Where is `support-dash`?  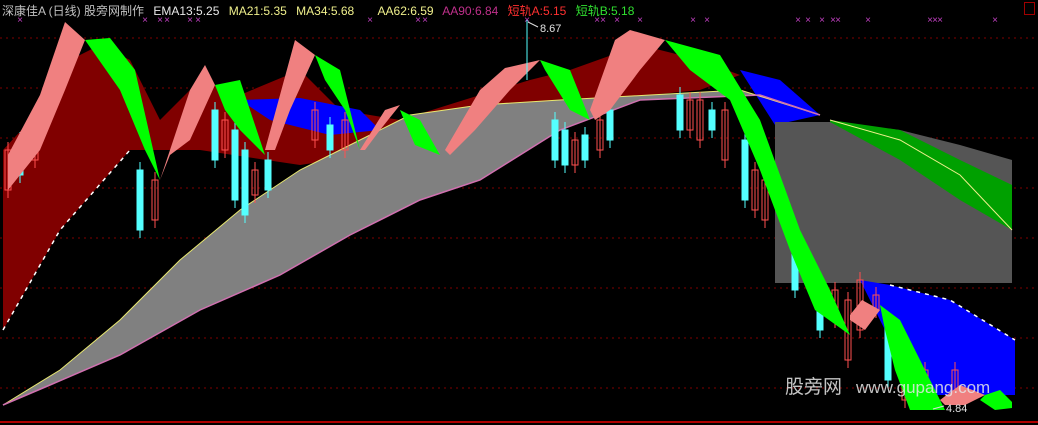 support-dash is located at coordinates (66, 240).